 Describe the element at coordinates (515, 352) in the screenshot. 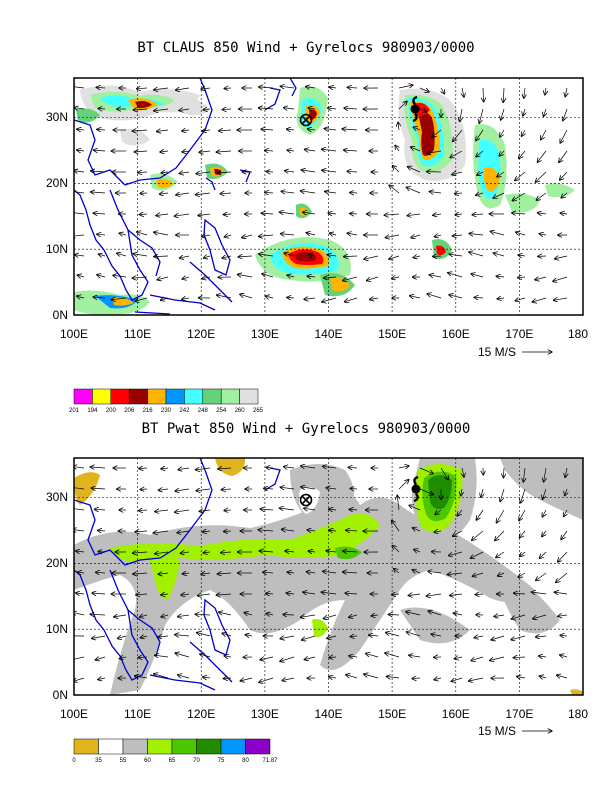

I see `vector-scale-claus: 15 M/S` at that location.